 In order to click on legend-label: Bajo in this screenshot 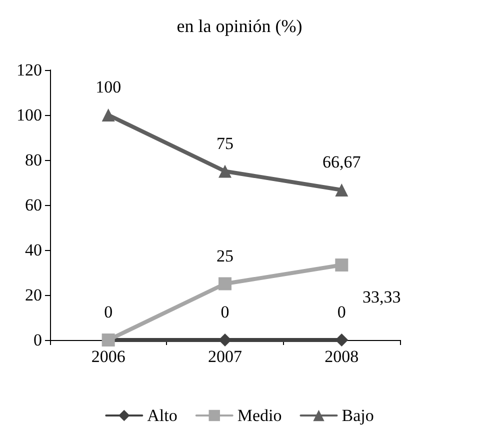, I will do `click(358, 415)`.